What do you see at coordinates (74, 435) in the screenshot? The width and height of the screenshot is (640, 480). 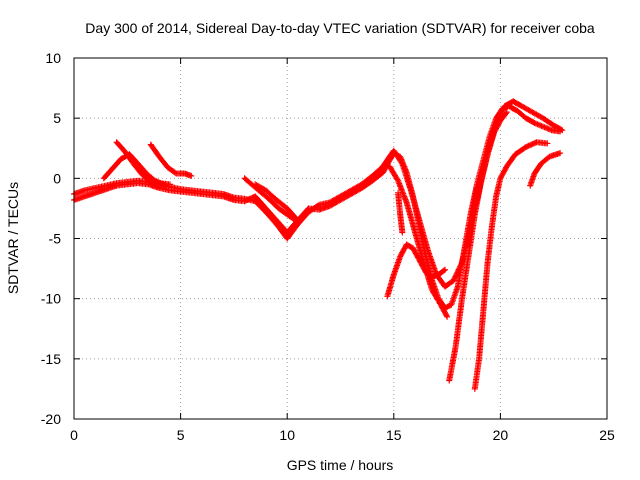 I see `x-tick-label: 0` at bounding box center [74, 435].